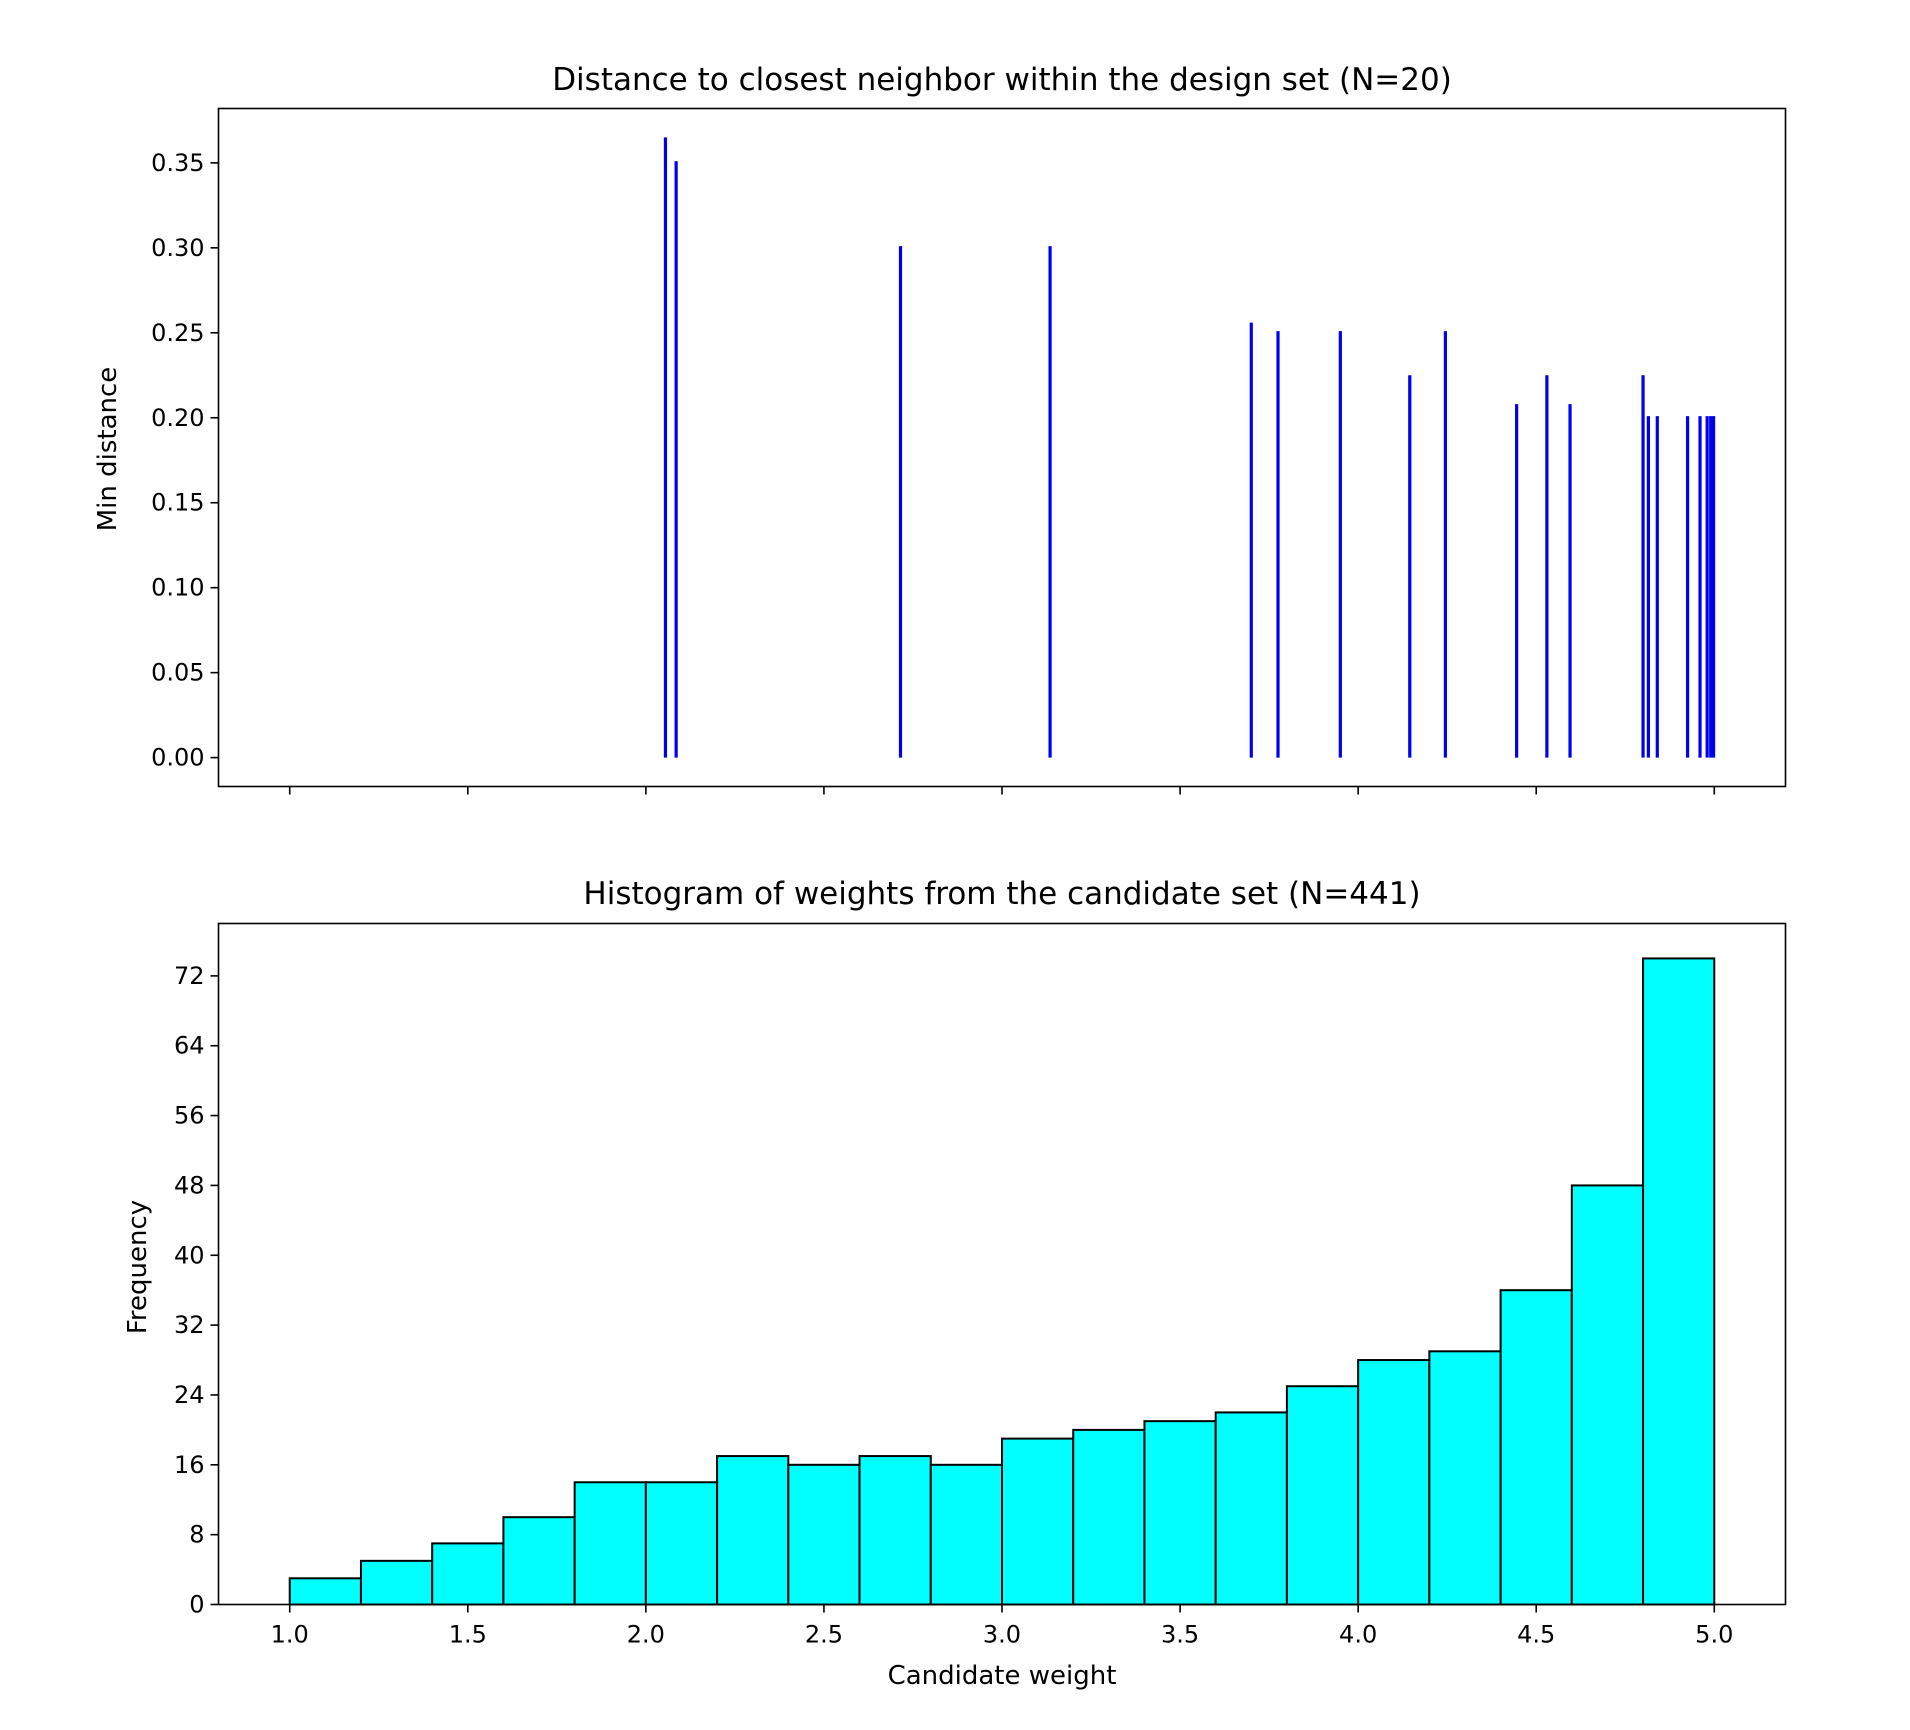 The image size is (1910, 1730). What do you see at coordinates (189, 1185) in the screenshot?
I see `histogram-ytick-label: 48` at bounding box center [189, 1185].